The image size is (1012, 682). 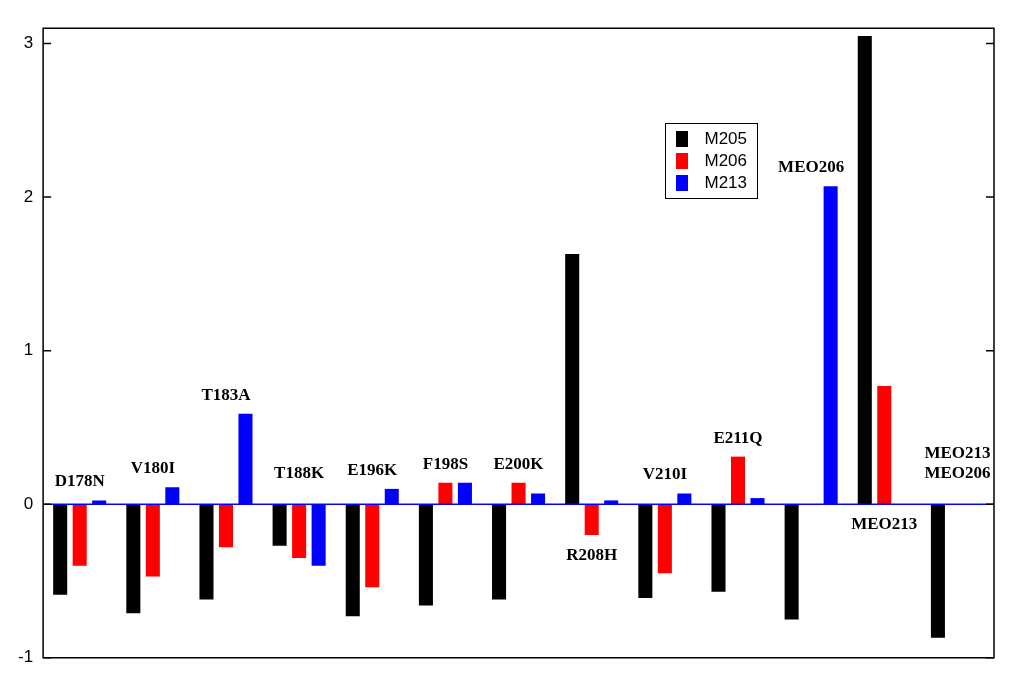 What do you see at coordinates (665, 474) in the screenshot?
I see `x-tick-label: V210I` at bounding box center [665, 474].